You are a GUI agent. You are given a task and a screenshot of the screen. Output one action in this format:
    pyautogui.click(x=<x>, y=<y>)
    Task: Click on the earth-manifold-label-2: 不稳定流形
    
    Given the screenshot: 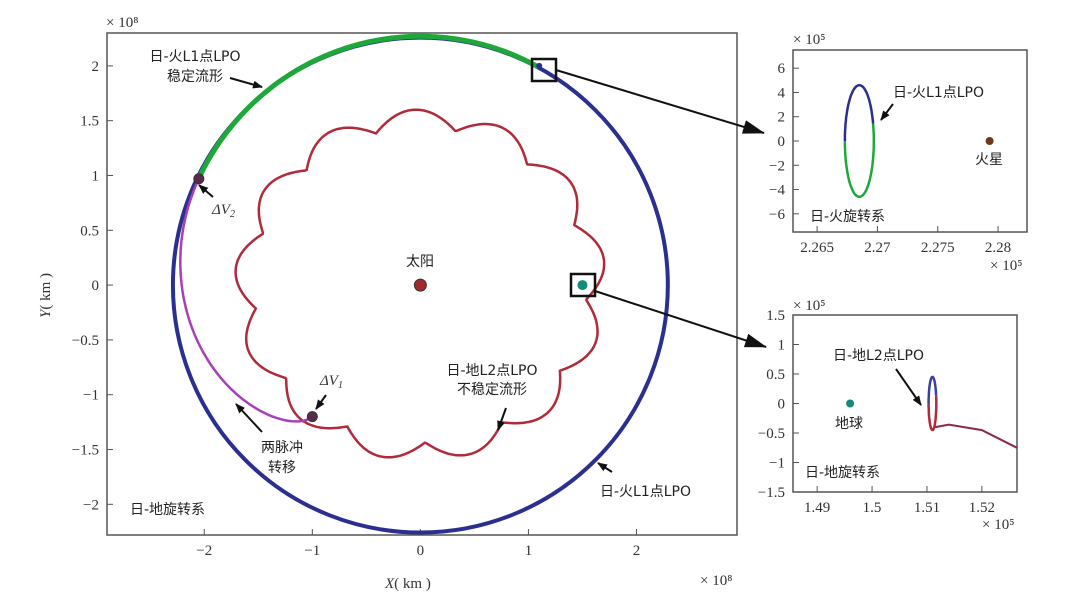 What is the action you would take?
    pyautogui.click(x=492, y=390)
    